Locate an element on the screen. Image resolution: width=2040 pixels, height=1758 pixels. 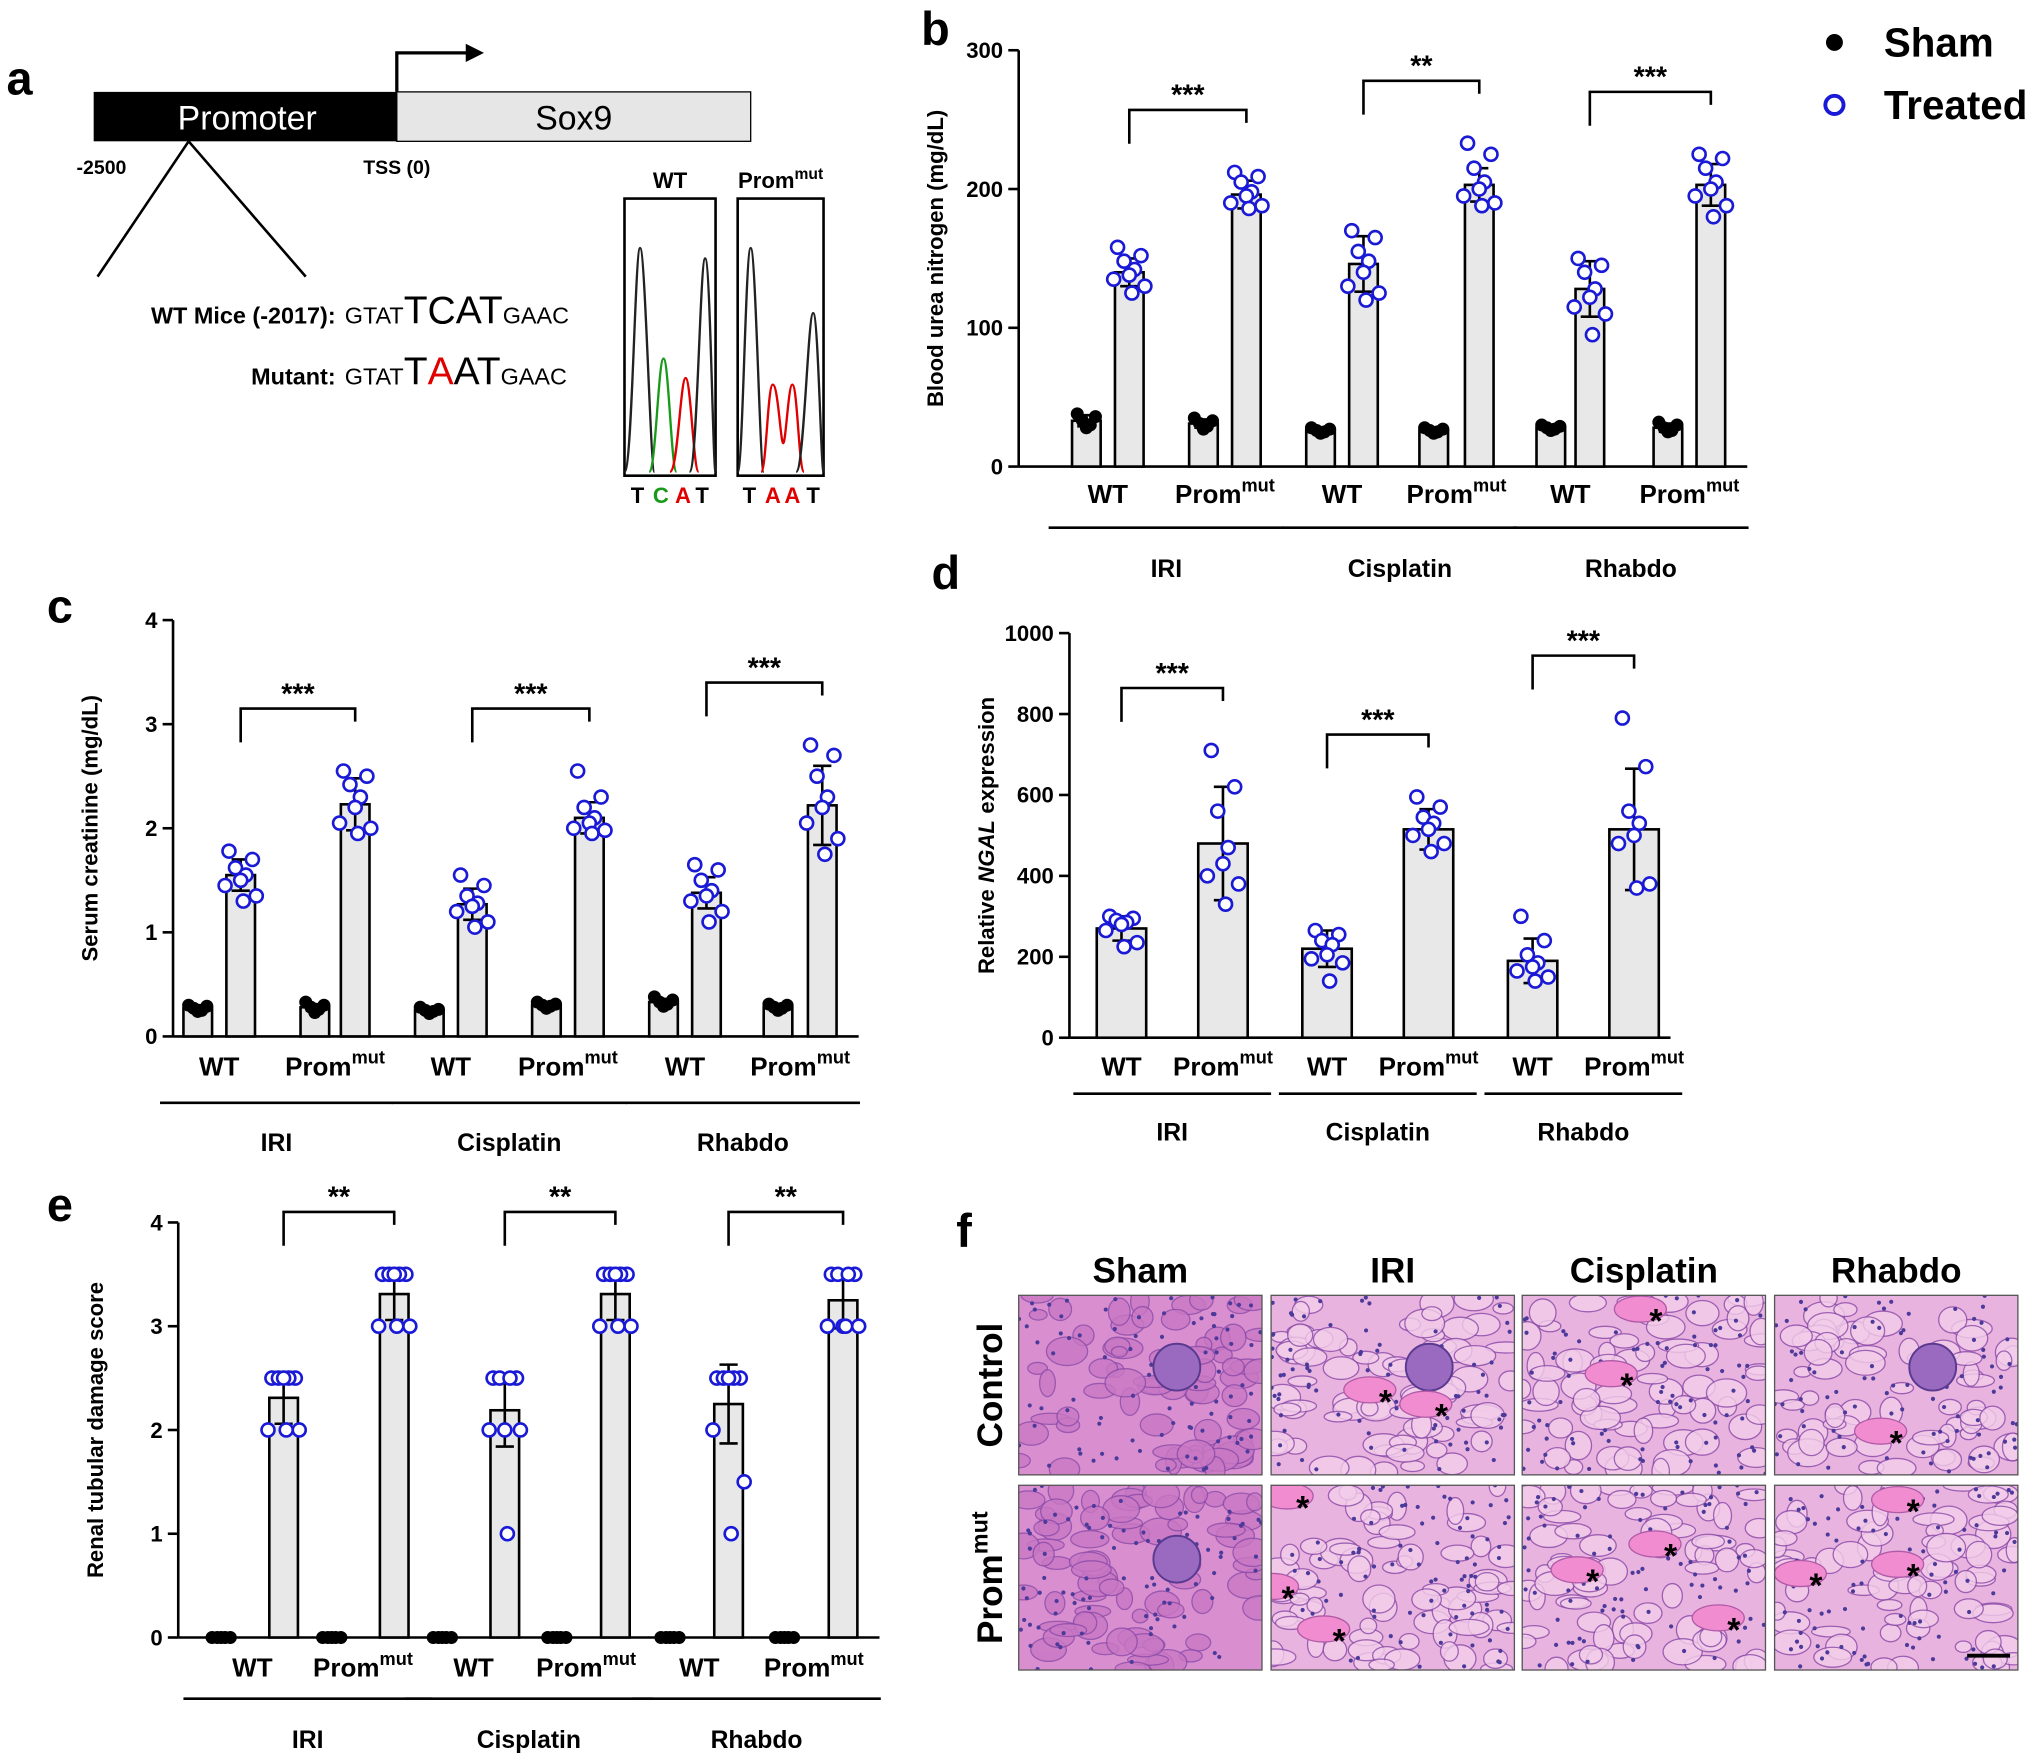
significance-bracket is located at coordinates (764, 699).